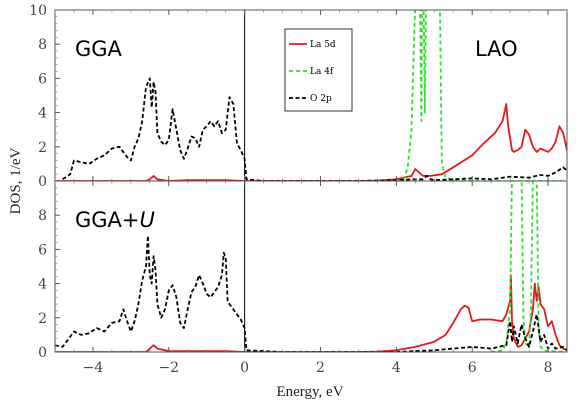 The image size is (579, 412). What do you see at coordinates (323, 45) in the screenshot?
I see `legend-label-la5d: La 5d` at bounding box center [323, 45].